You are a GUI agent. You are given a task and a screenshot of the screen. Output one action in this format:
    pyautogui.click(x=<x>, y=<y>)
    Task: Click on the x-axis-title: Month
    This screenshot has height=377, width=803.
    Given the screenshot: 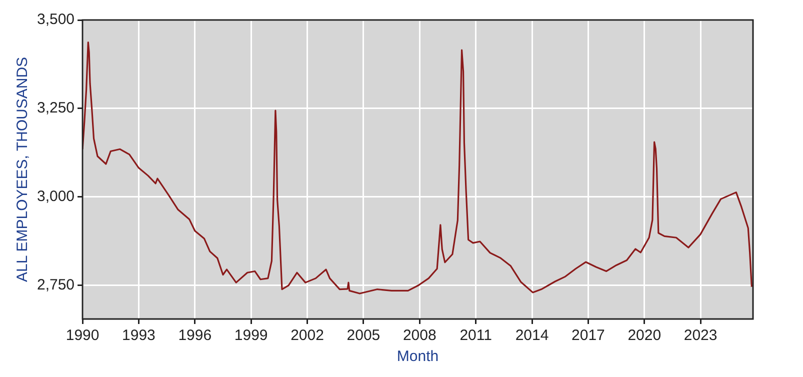 What is the action you would take?
    pyautogui.click(x=417, y=357)
    